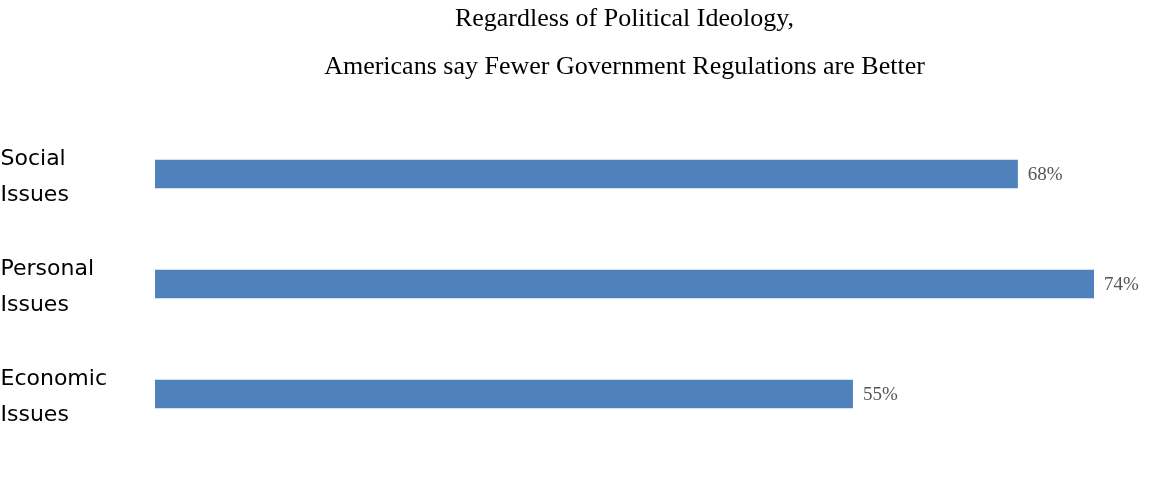  What do you see at coordinates (624, 17) in the screenshot?
I see `text: Regardless of Political Ideology,` at bounding box center [624, 17].